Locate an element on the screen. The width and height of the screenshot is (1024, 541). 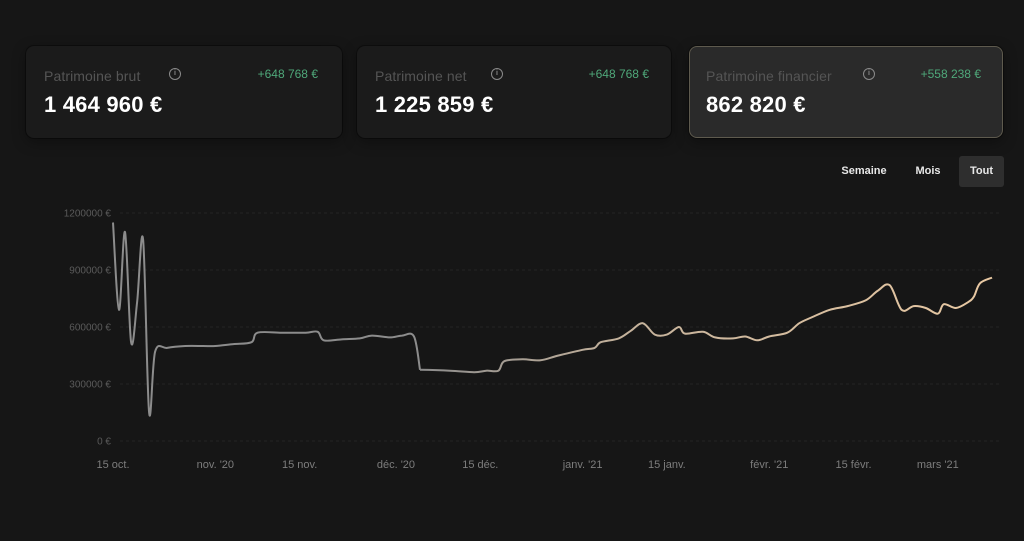
x-tick-label: 15 janv. is located at coordinates (667, 465).